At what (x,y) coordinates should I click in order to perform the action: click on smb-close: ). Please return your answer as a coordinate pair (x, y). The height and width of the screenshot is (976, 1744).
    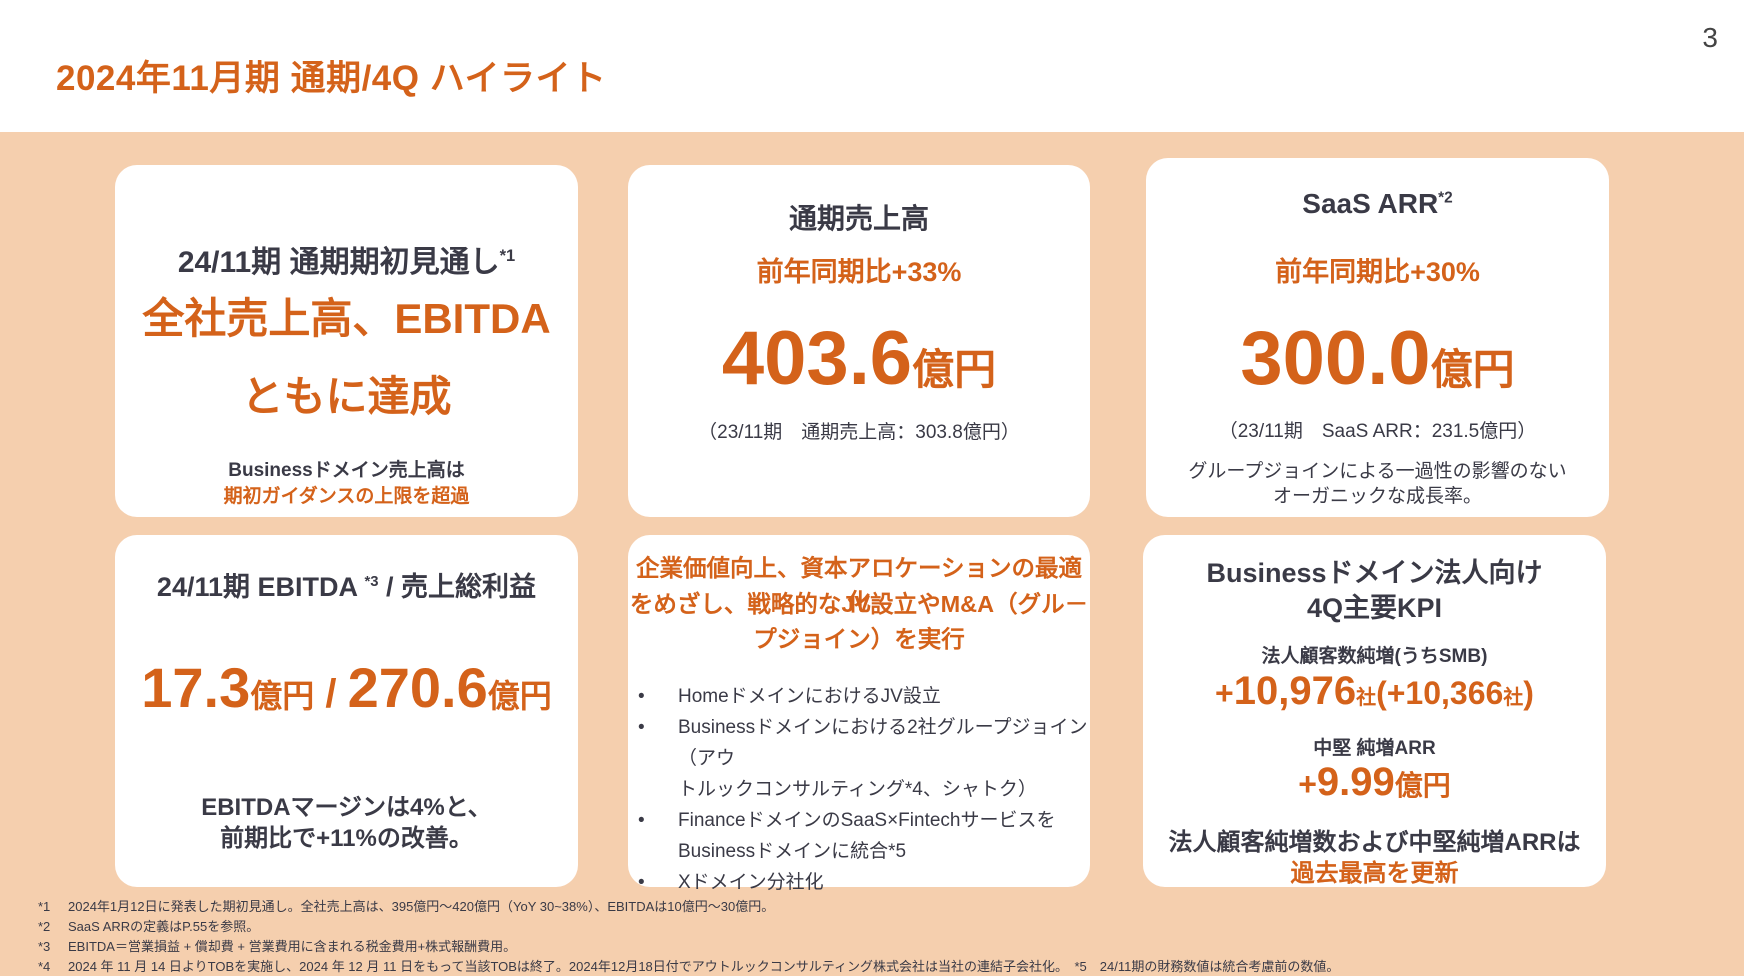
    Looking at the image, I should click on (1528, 693).